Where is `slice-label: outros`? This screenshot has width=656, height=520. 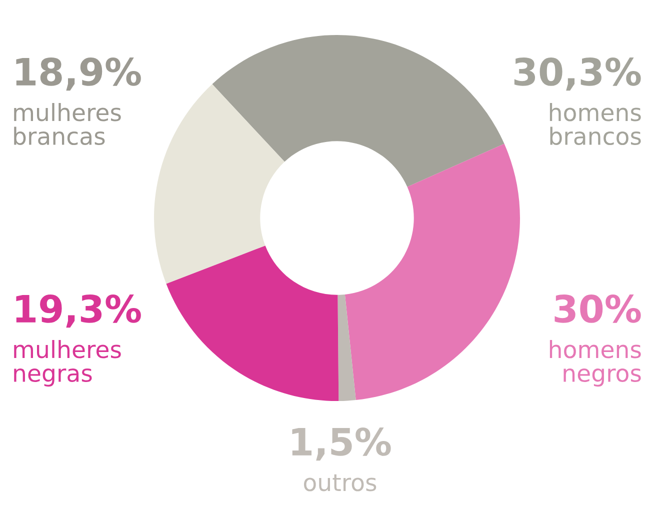
slice-label: outros is located at coordinates (340, 483).